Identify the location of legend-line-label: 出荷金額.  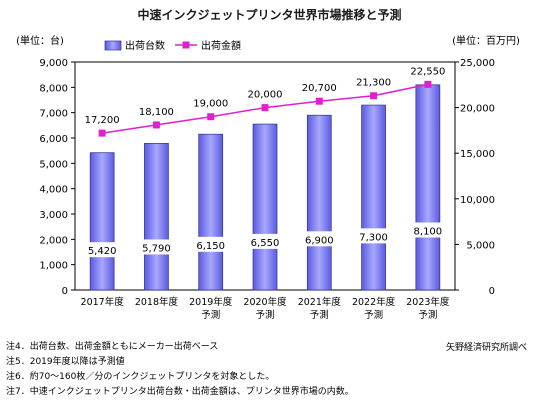
(221, 45).